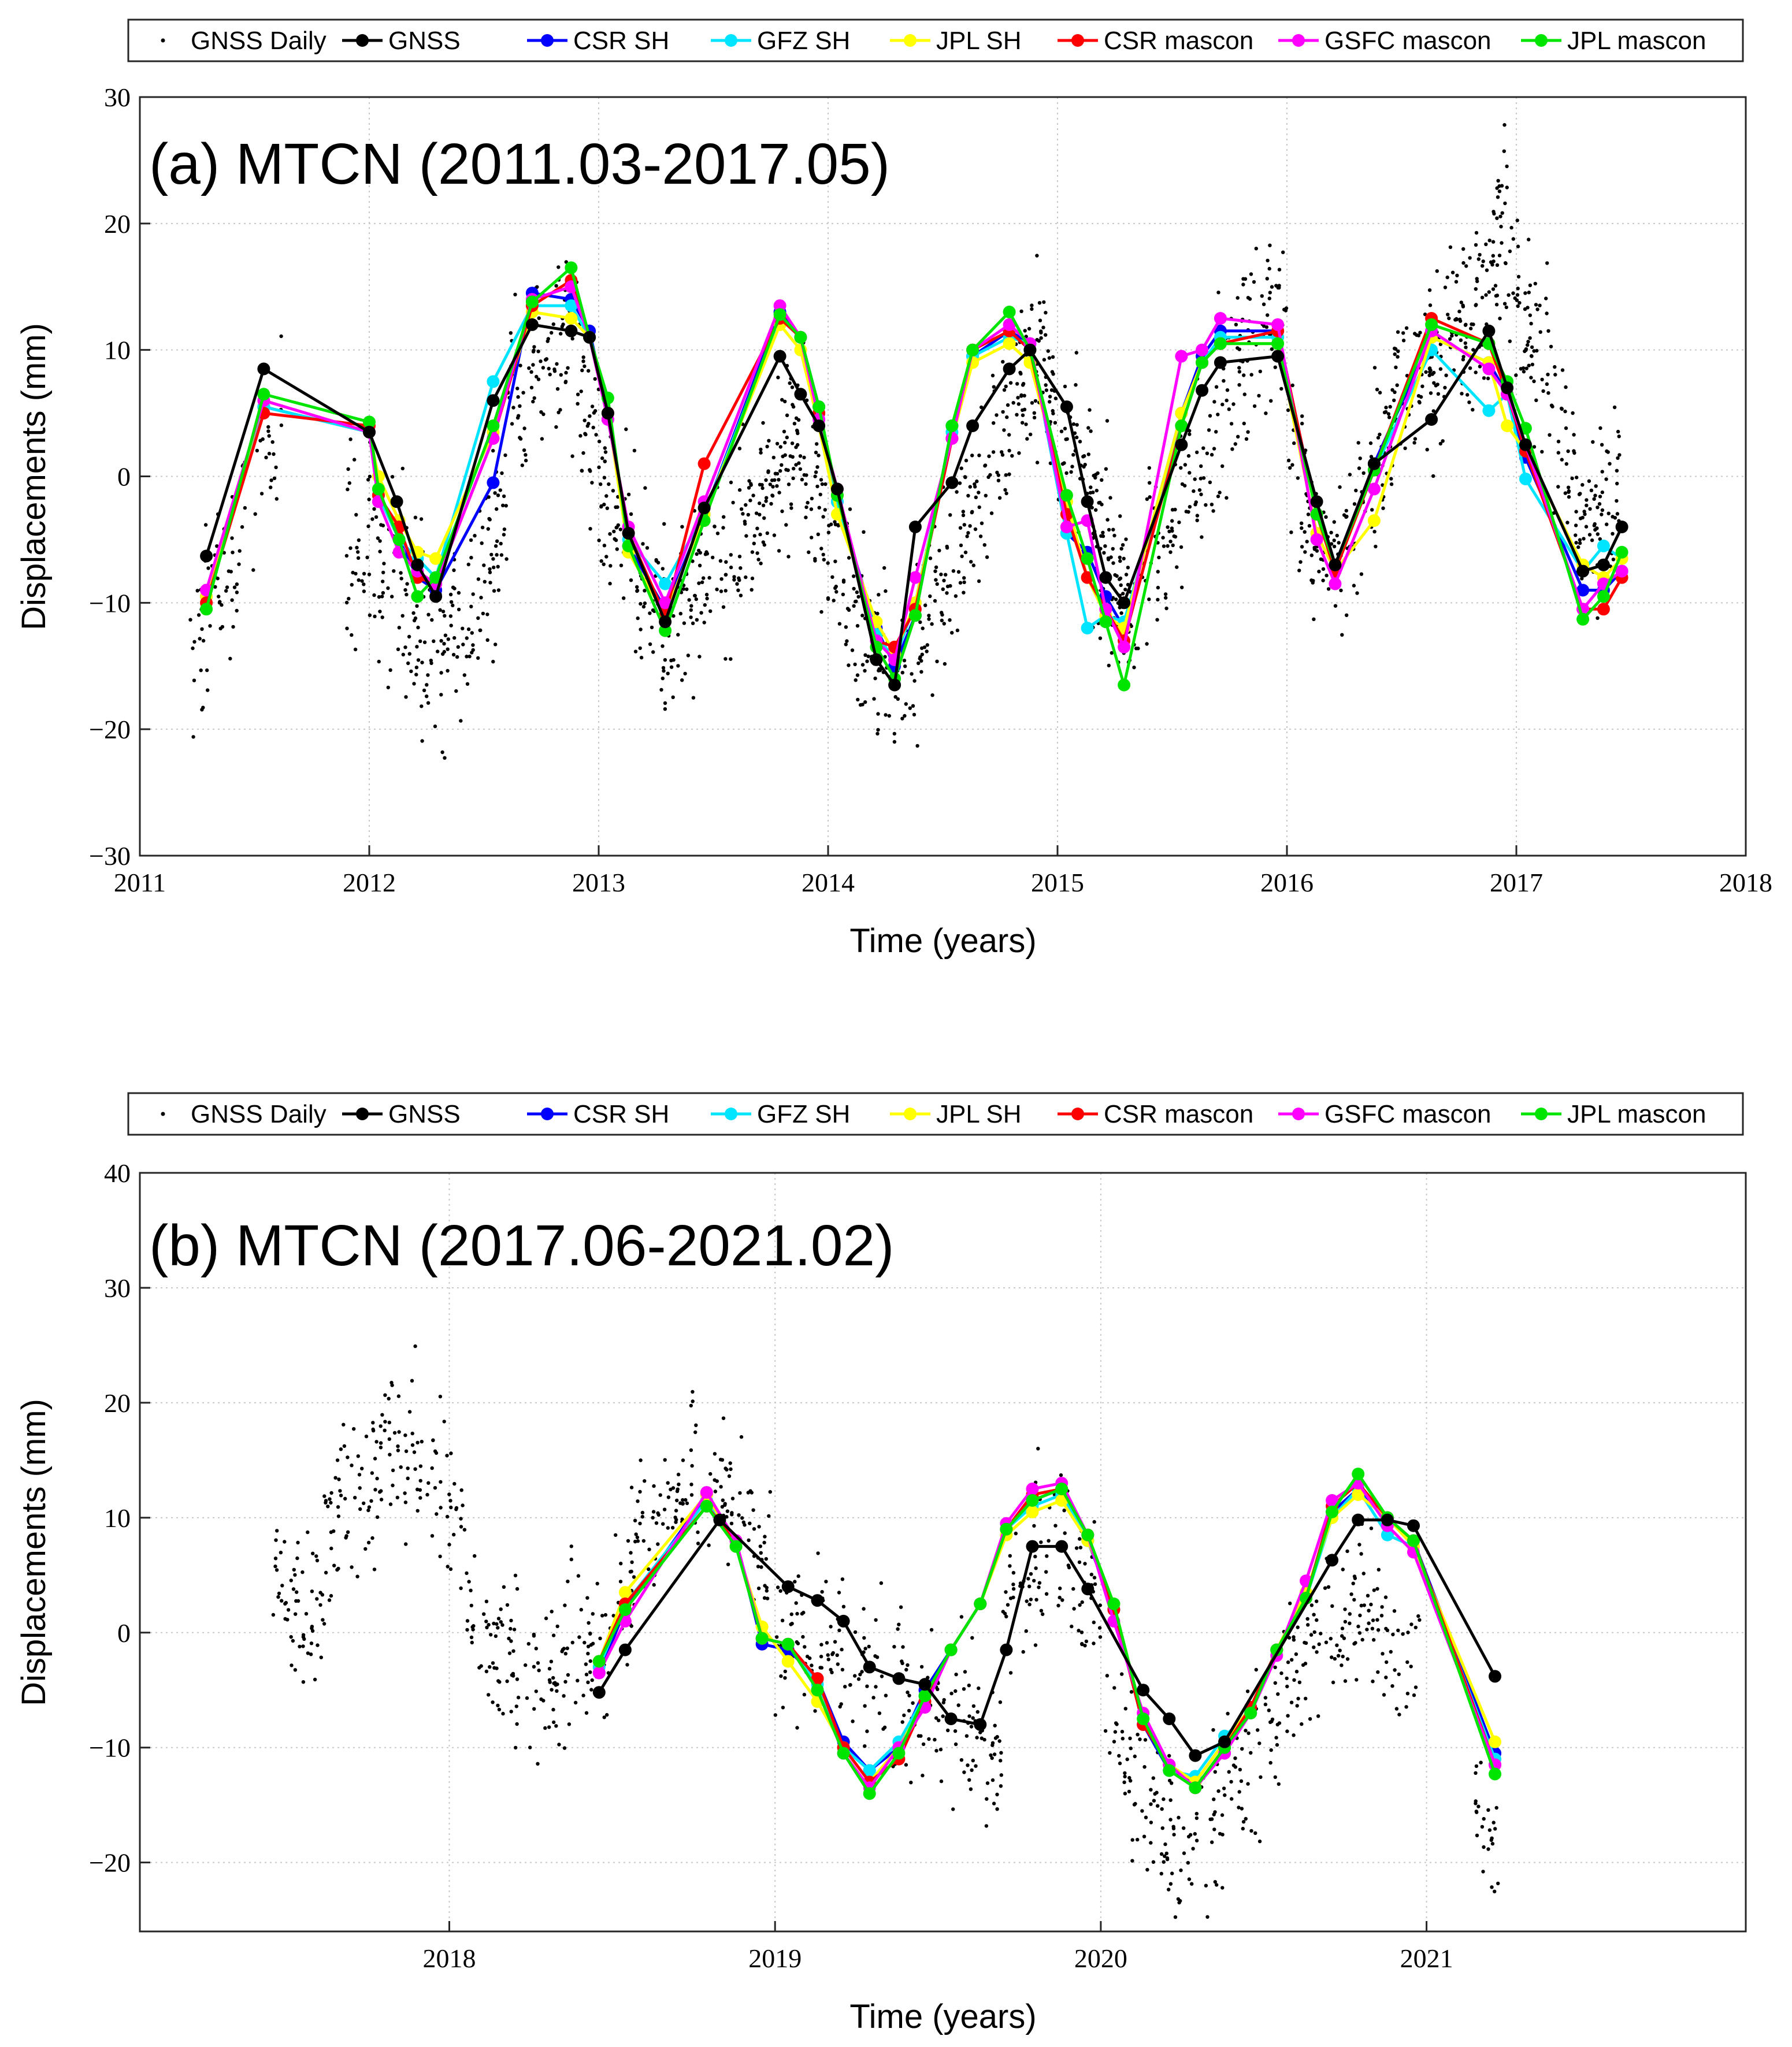 The width and height of the screenshot is (1792, 2047). Describe the element at coordinates (704, 463) in the screenshot. I see `data-point-csr-mascon` at that location.